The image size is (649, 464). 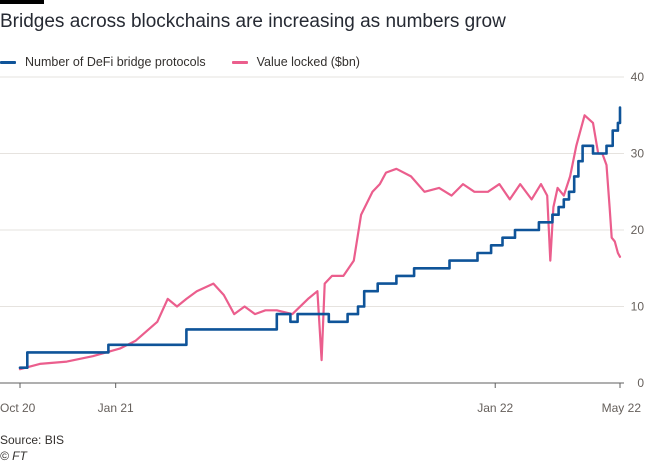 What do you see at coordinates (116, 408) in the screenshot?
I see `x-tick-label-1: Jan 21` at bounding box center [116, 408].